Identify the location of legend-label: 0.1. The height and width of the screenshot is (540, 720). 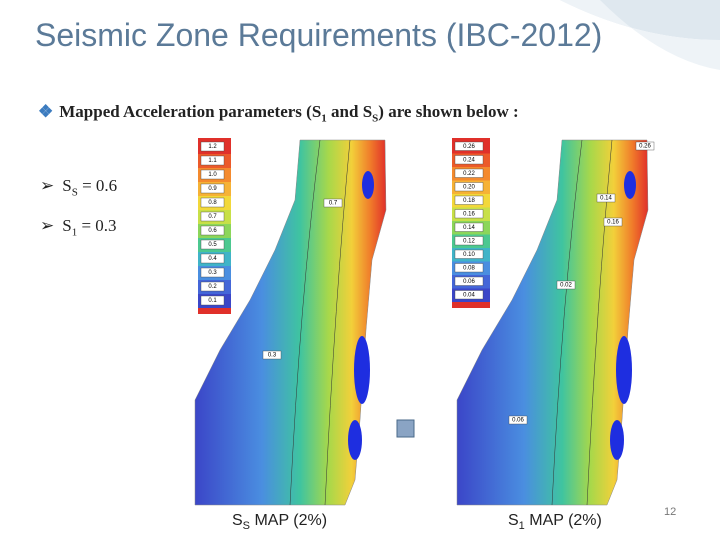
(212, 301).